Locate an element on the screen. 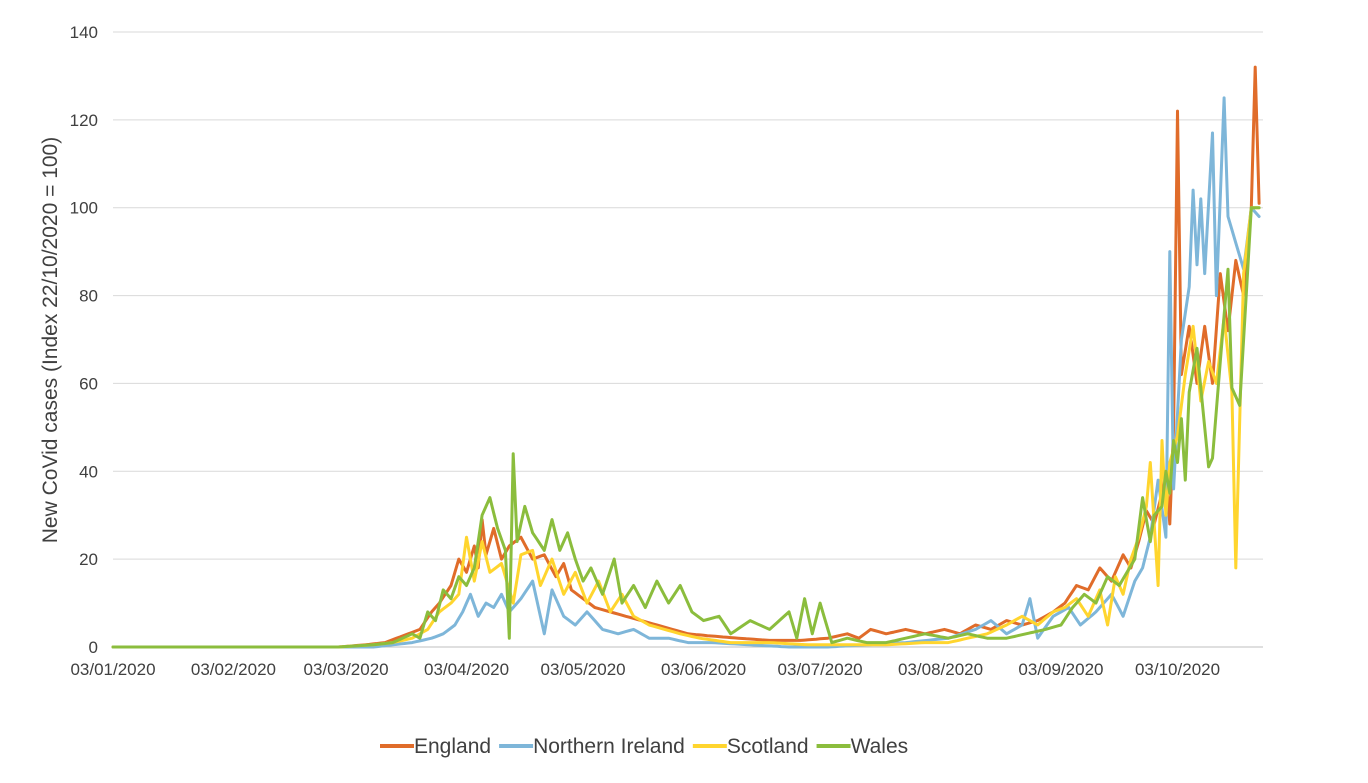 This screenshot has width=1368, height=783. legend: England Northern Ireland Scotland Wales is located at coordinates (644, 746).